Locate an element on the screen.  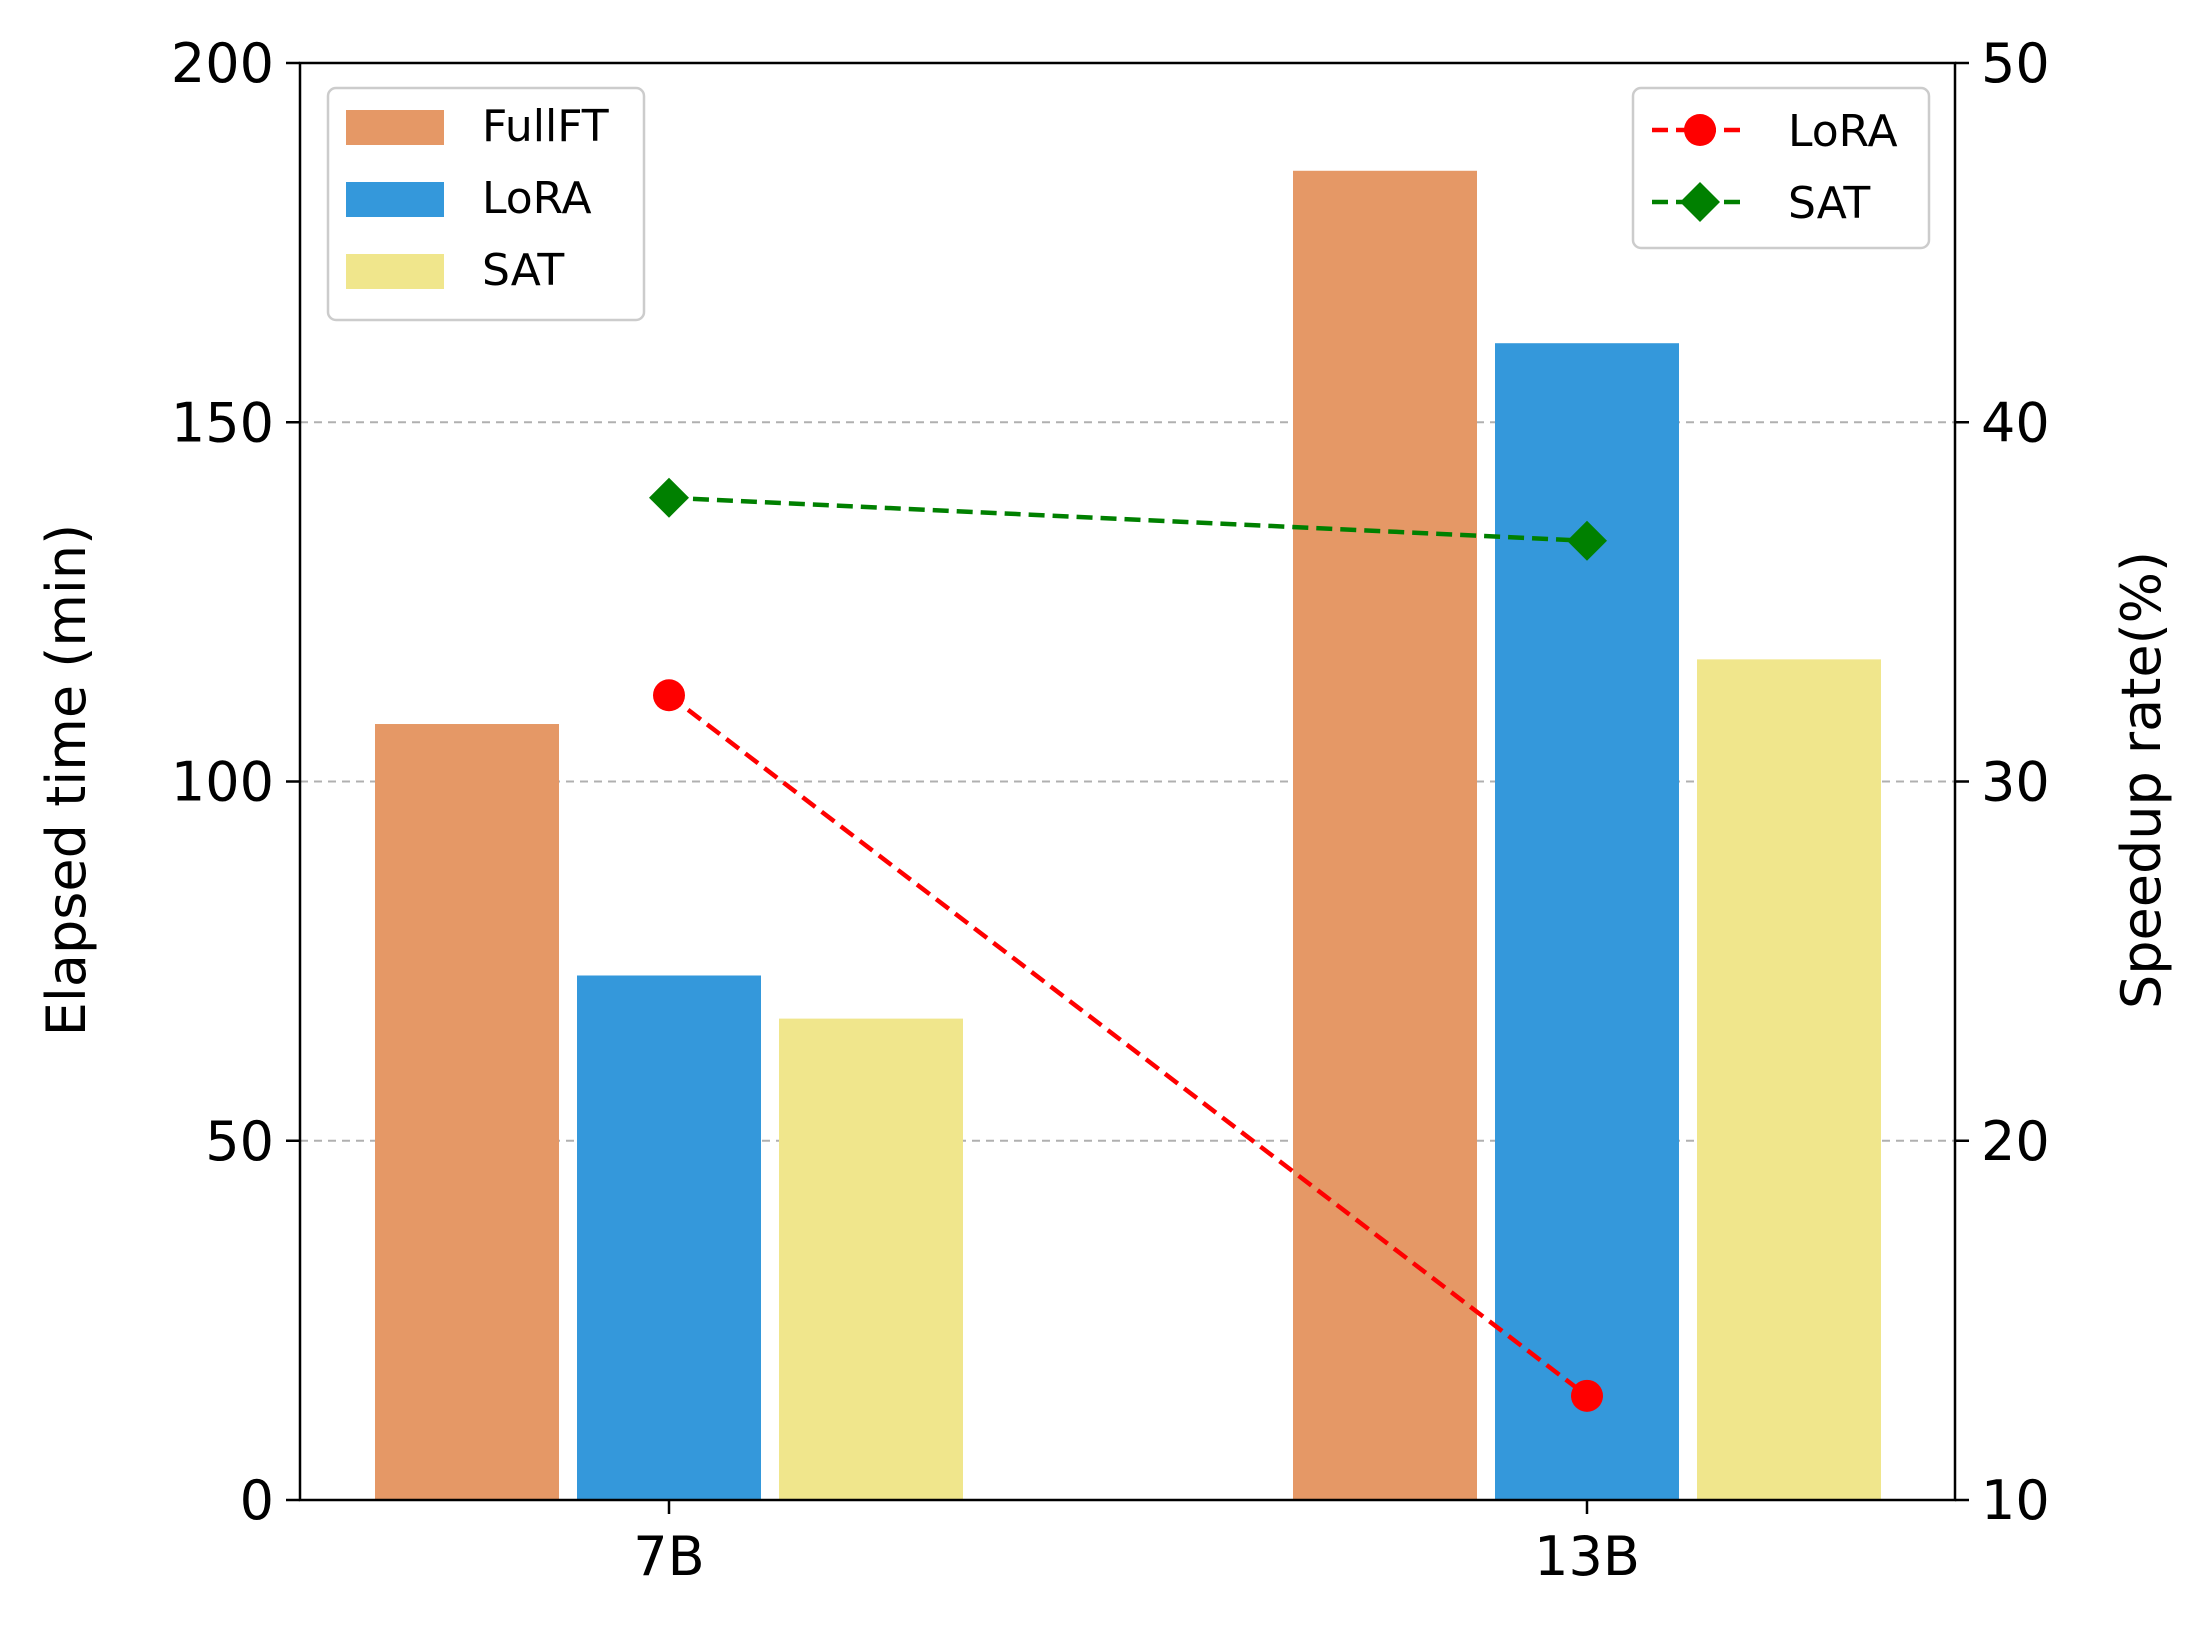
marker-sat-7b is located at coordinates (669, 498).